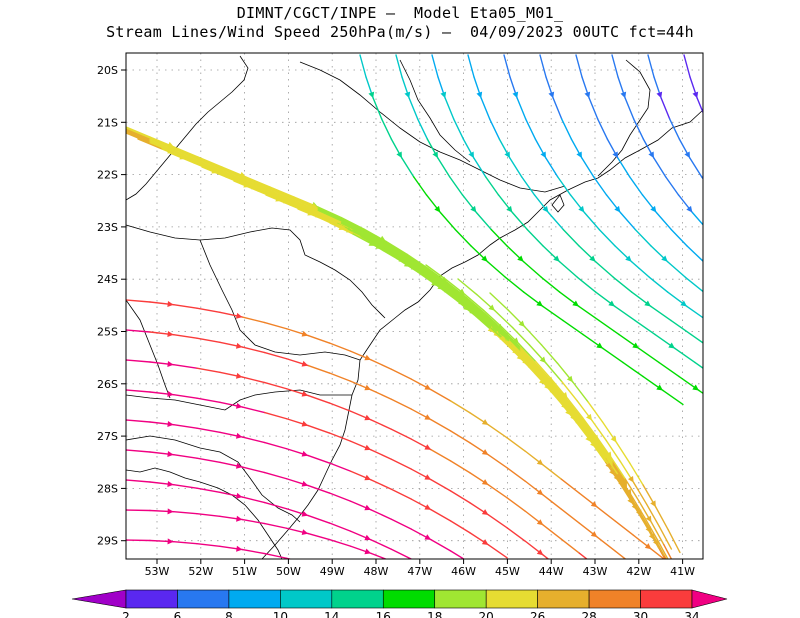  What do you see at coordinates (691, 614) in the screenshot?
I see `colorbar-label: 34` at bounding box center [691, 614].